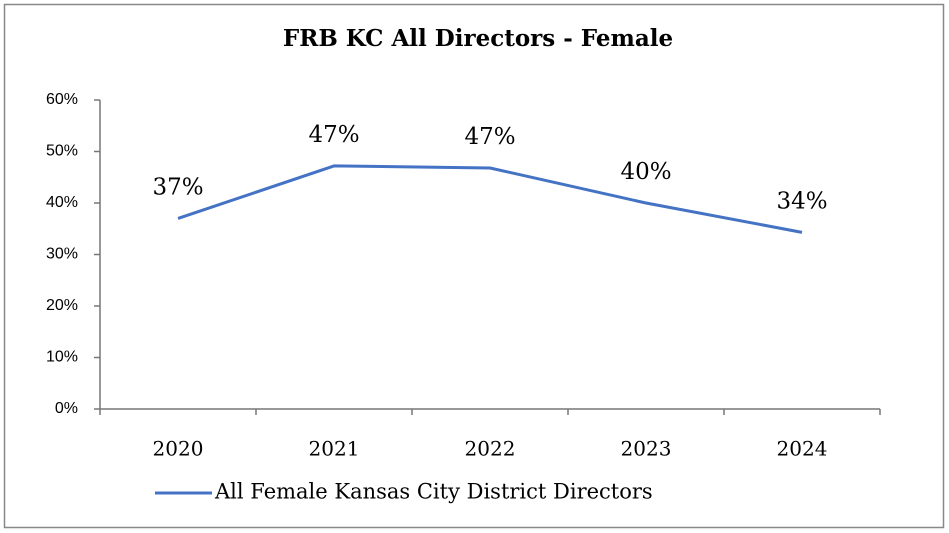  I want to click on y-tick-label: 50%, so click(62, 151).